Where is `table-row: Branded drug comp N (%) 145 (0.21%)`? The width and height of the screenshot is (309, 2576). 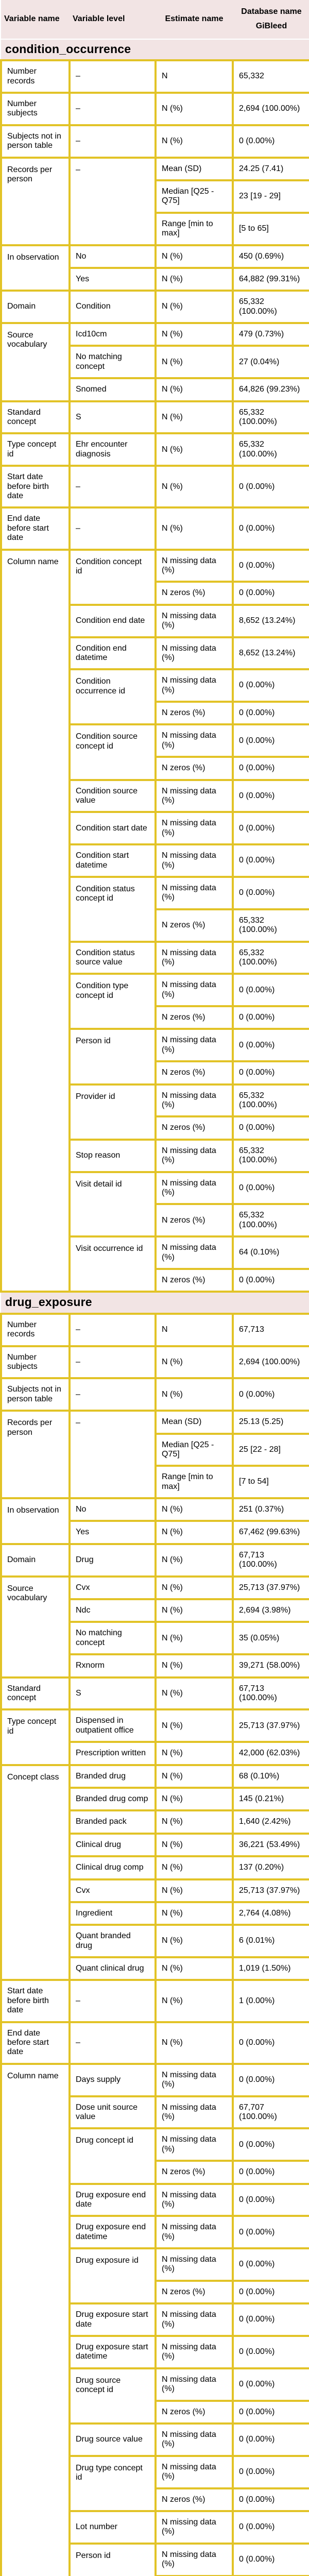 table-row: Branded drug comp N (%) 145 (0.21%) is located at coordinates (155, 1799).